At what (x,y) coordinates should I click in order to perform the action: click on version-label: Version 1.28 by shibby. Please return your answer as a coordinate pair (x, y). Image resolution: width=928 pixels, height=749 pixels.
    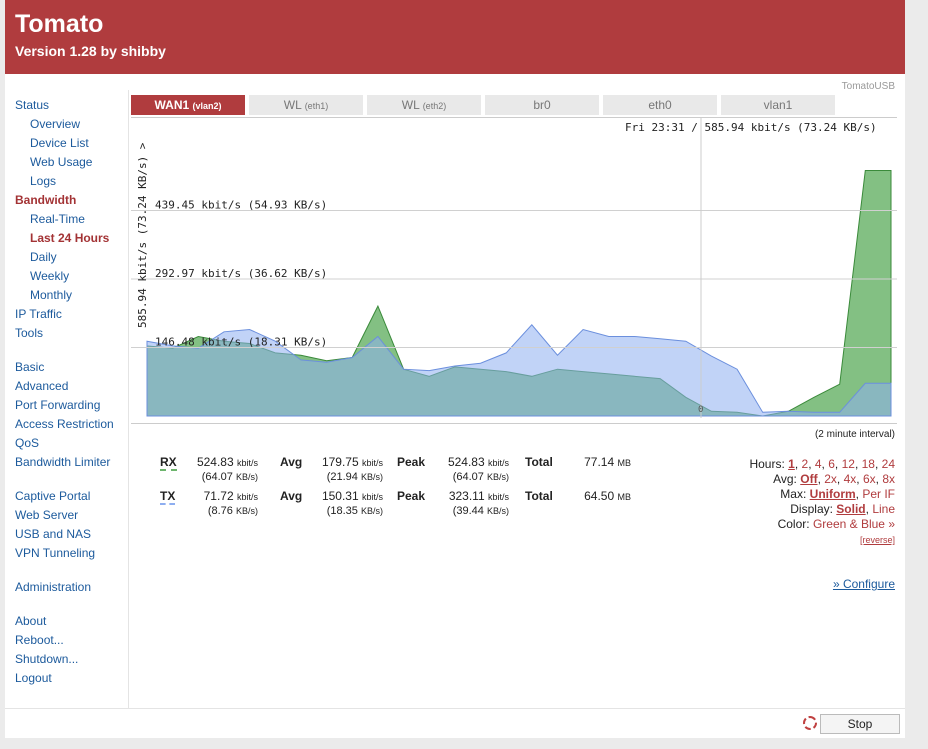
    Looking at the image, I should click on (90, 51).